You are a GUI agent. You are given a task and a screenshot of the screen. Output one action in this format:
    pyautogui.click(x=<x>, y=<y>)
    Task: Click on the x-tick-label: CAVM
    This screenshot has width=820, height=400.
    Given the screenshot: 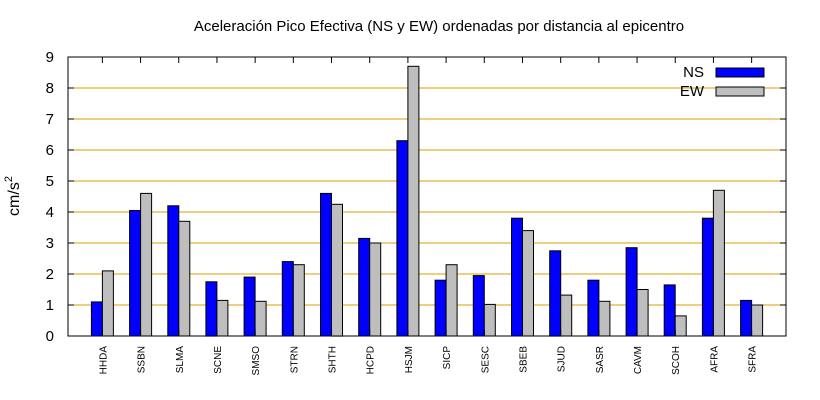 What is the action you would take?
    pyautogui.click(x=638, y=360)
    